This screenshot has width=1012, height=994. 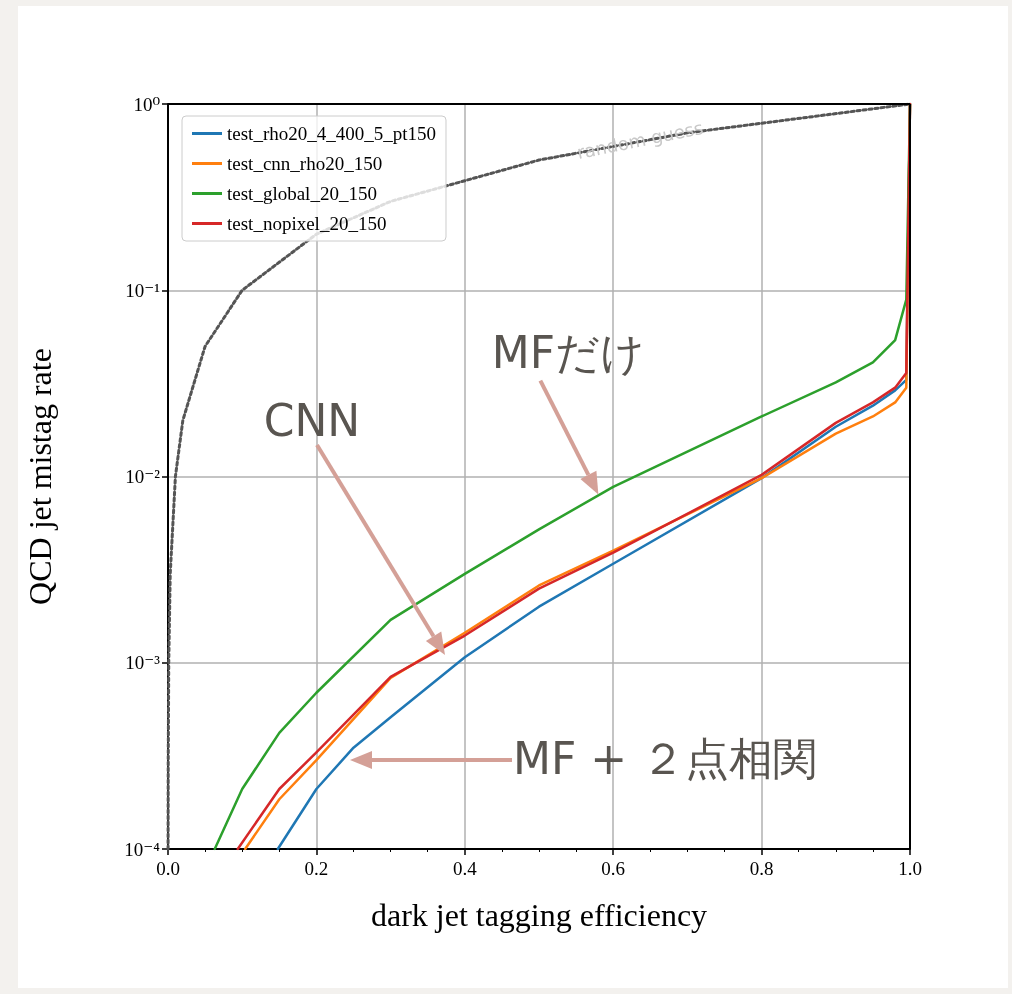 What do you see at coordinates (40, 476) in the screenshot?
I see `y-axis-title: QCD jet mistag rate` at bounding box center [40, 476].